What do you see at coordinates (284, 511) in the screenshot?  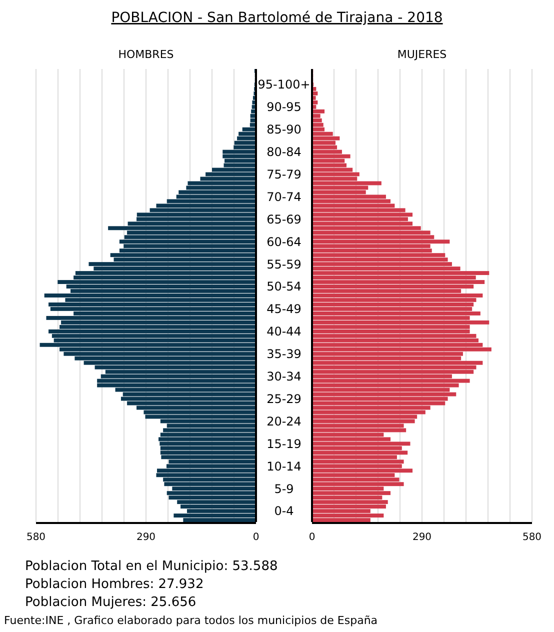 I see `y-tick-label: 0-4` at bounding box center [284, 511].